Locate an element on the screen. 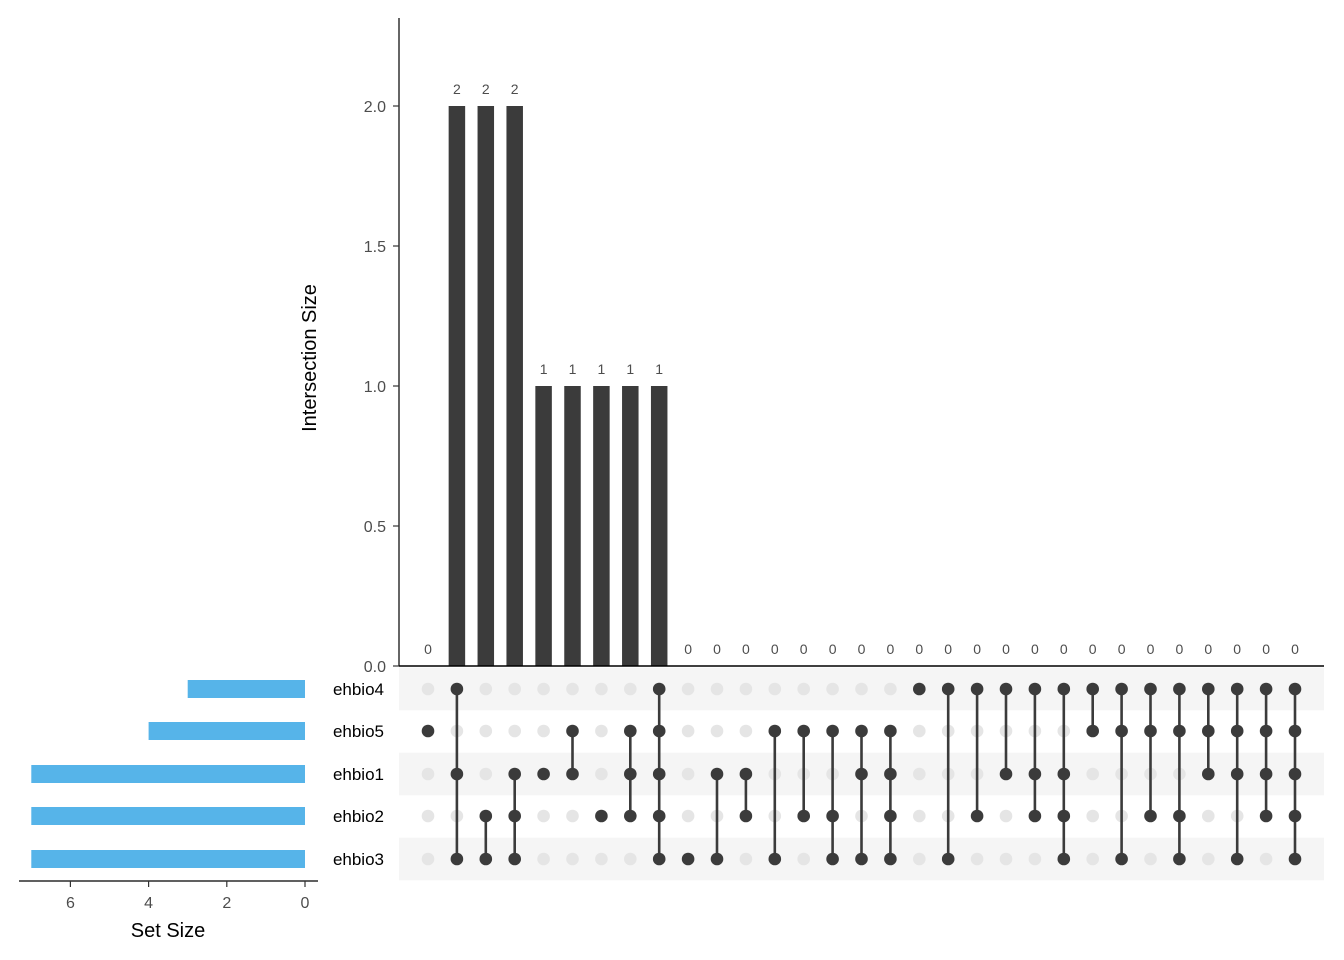 The image size is (1344, 960). set-size-tick-label: 0 is located at coordinates (305, 903).